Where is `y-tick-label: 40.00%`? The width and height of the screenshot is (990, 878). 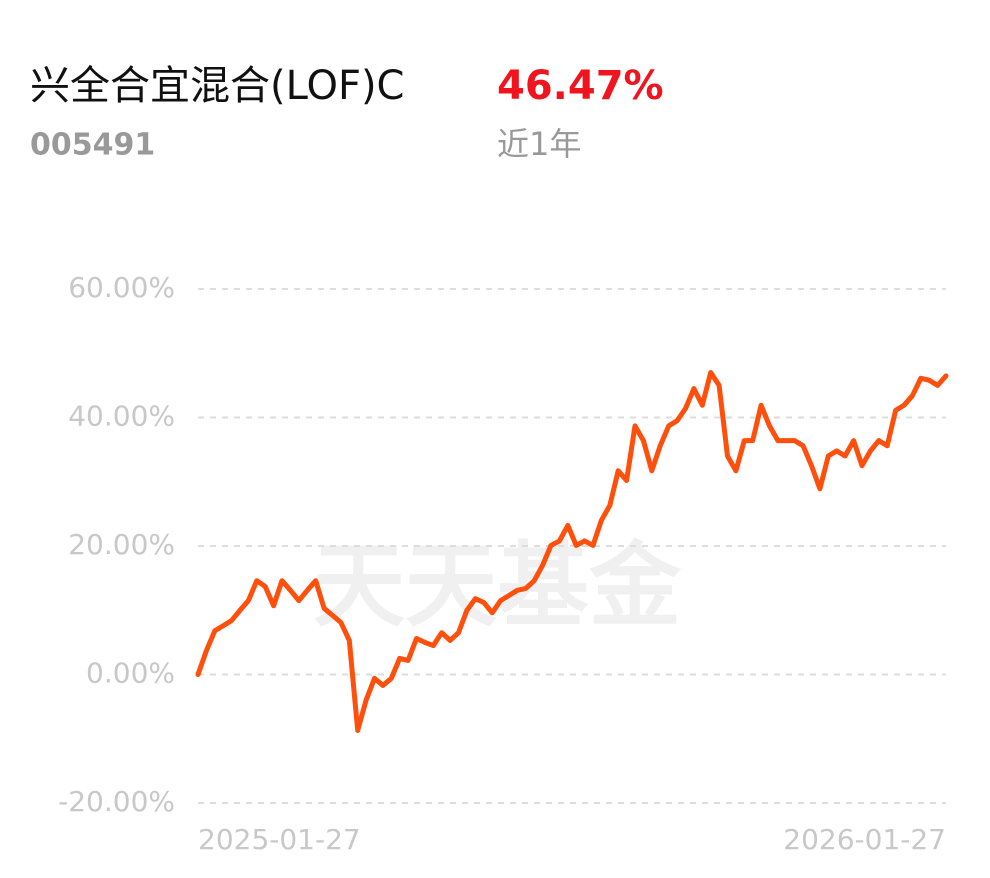 y-tick-label: 40.00% is located at coordinates (121, 416).